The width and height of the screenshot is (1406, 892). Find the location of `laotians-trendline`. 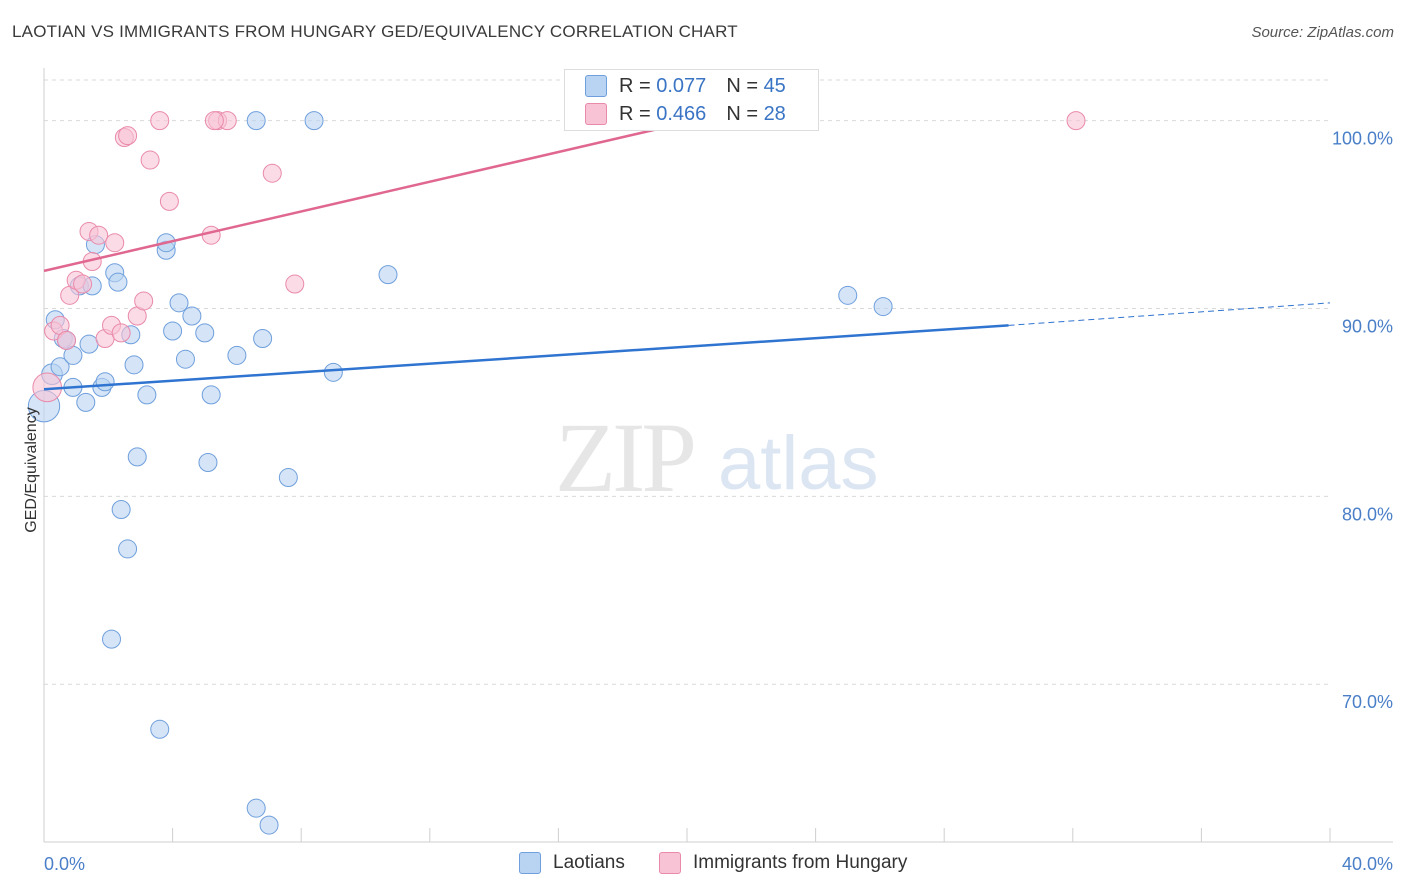

laotians-trendline is located at coordinates (526, 357).